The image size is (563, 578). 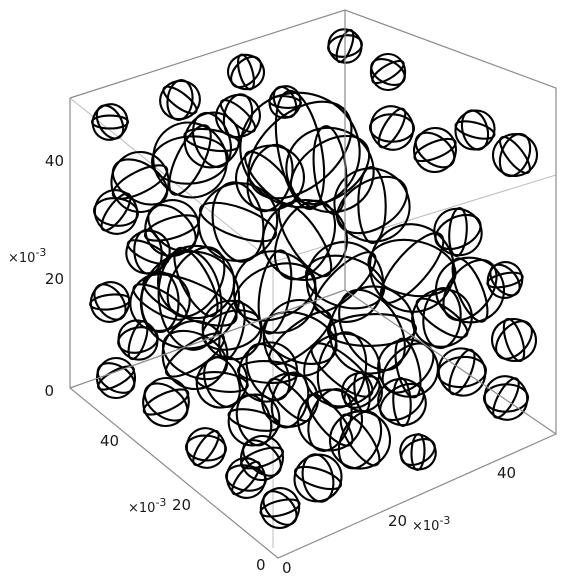 I want to click on y-exponent: ×10⁻³, so click(x=147, y=506).